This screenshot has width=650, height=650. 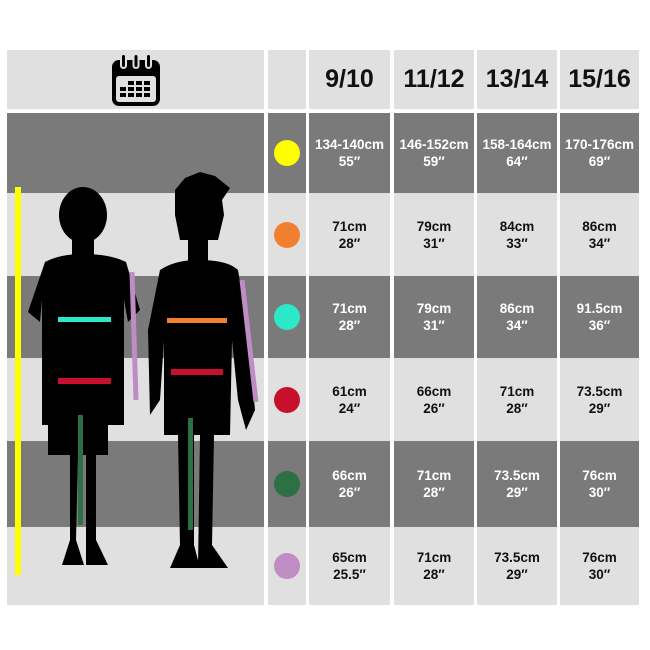 I want to click on measurement-cm: 170-176cm, so click(x=599, y=144).